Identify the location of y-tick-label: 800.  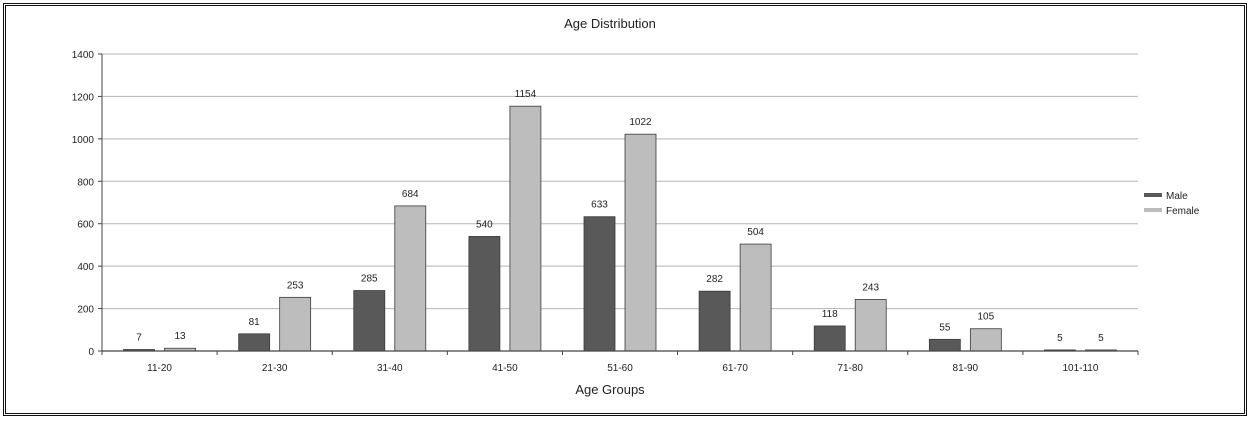
(85, 182).